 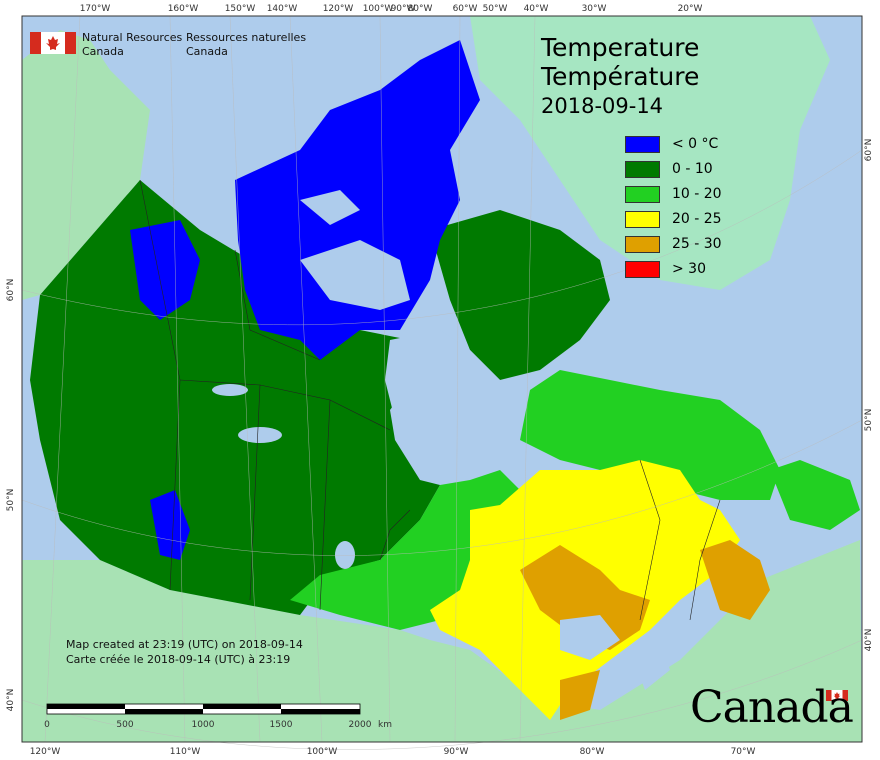 What do you see at coordinates (203, 725) in the screenshot?
I see `scale-tick: 1000` at bounding box center [203, 725].